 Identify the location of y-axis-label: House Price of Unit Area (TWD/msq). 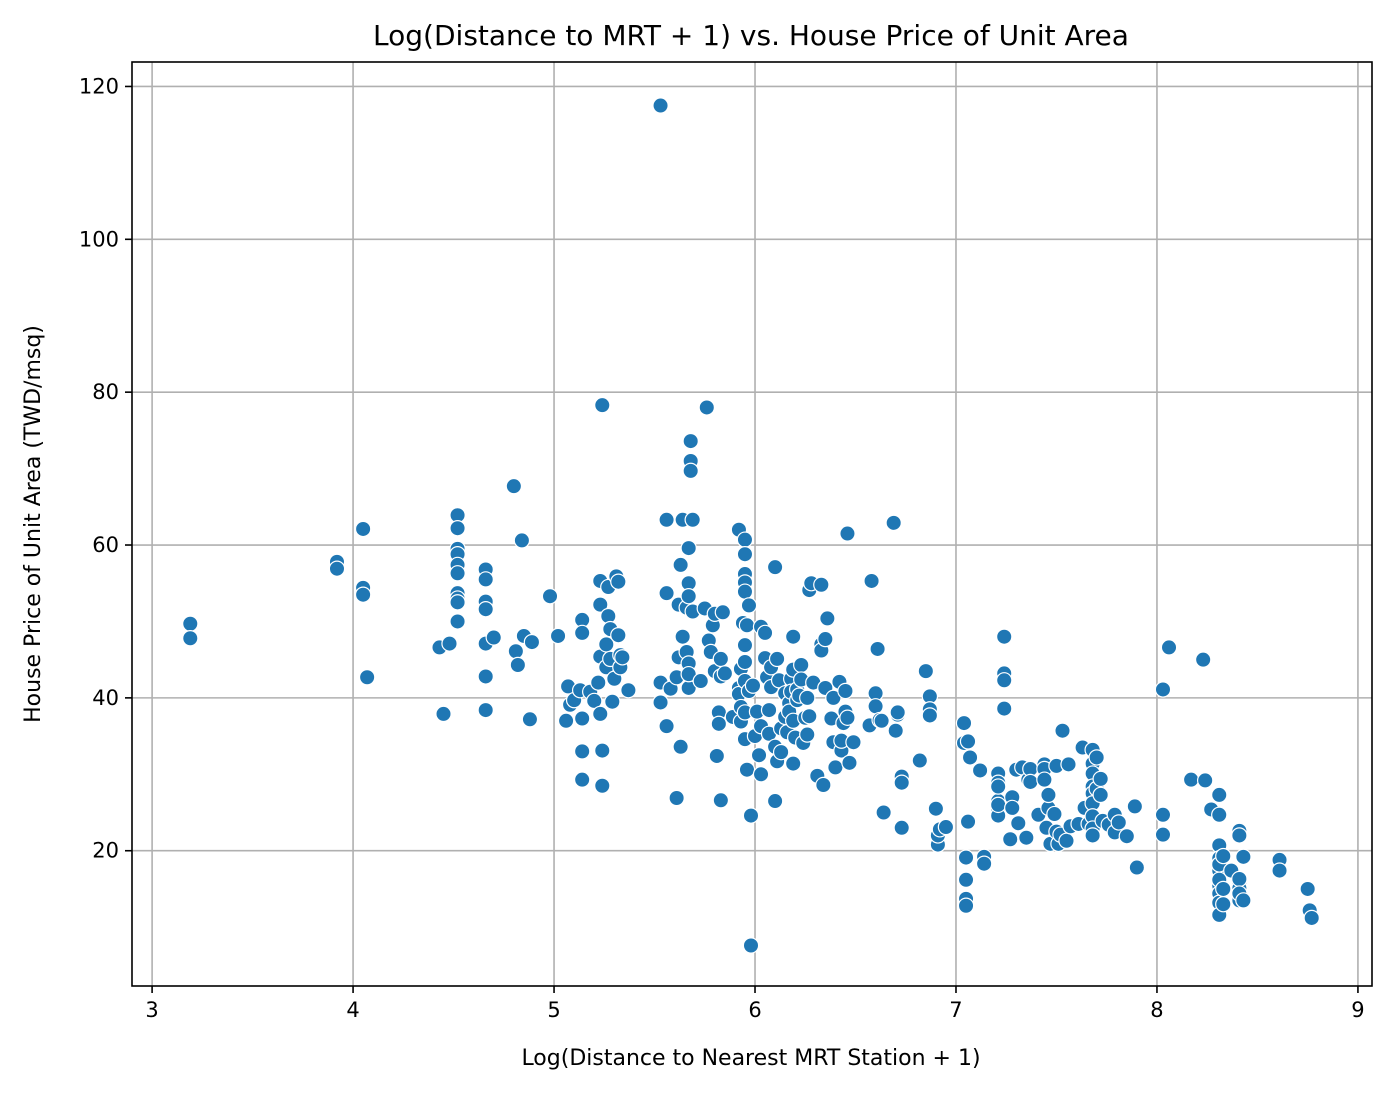
(33, 524).